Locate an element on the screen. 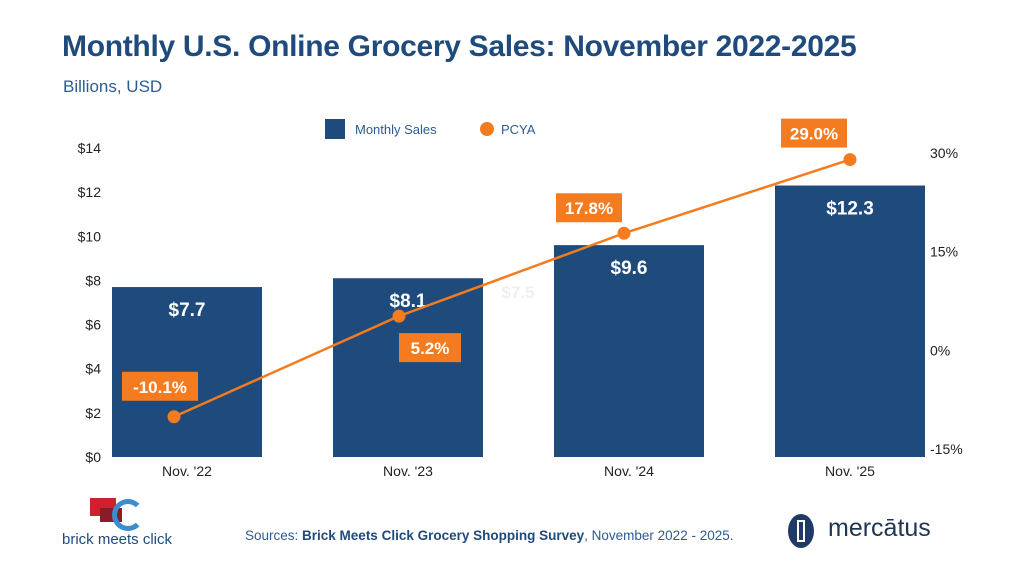 Image resolution: width=1024 pixels, height=576 pixels. left-tick-label: $14 is located at coordinates (90, 148).